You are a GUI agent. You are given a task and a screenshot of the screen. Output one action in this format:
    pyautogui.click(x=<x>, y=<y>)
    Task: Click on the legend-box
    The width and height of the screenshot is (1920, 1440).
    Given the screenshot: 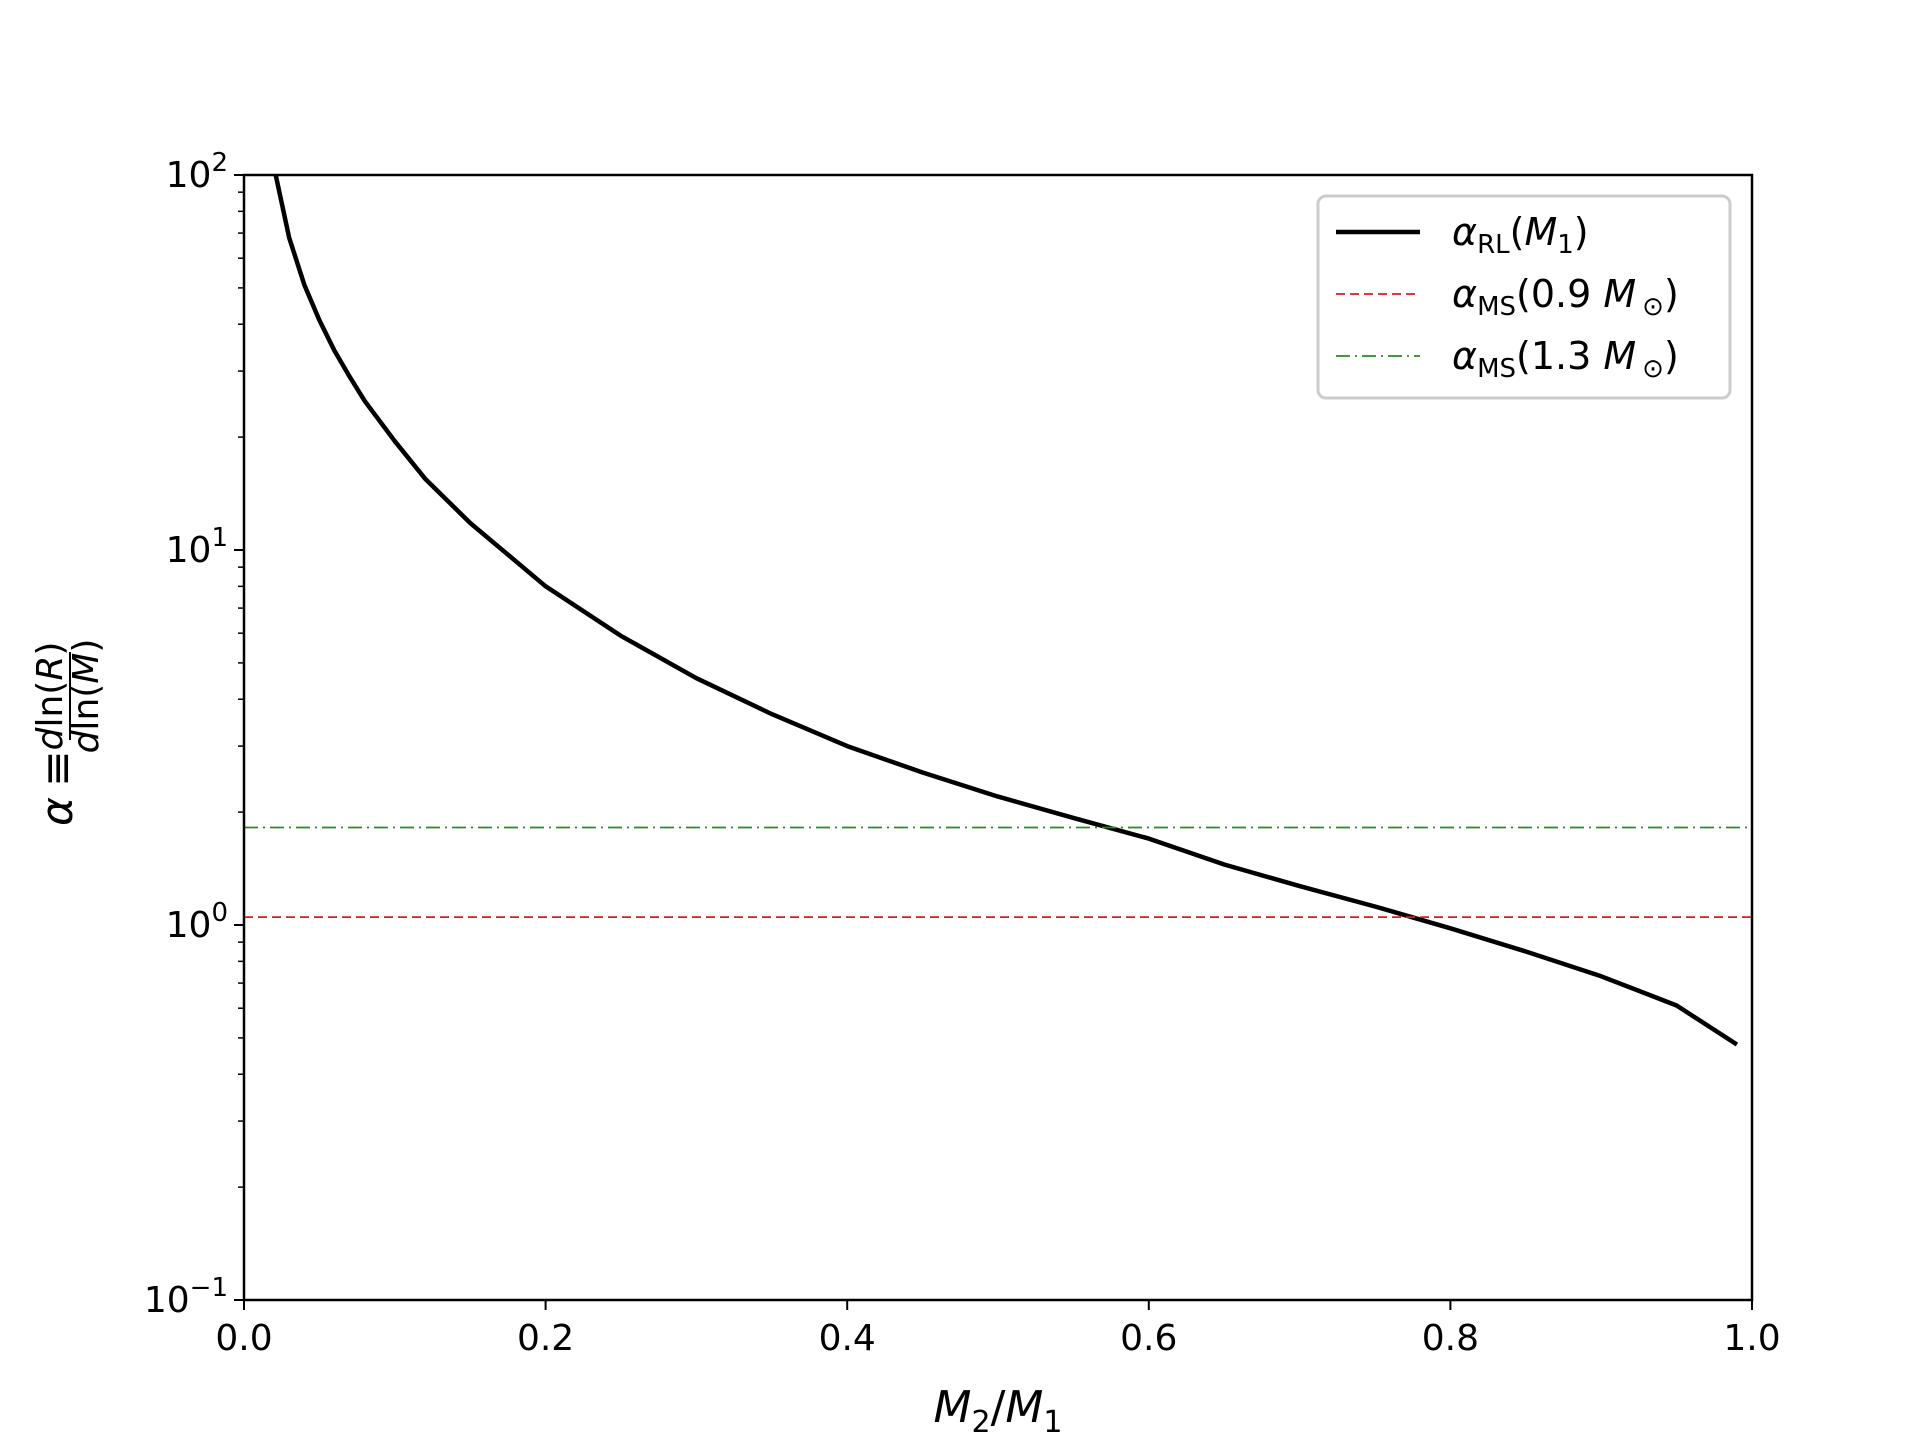 What is the action you would take?
    pyautogui.click(x=1524, y=297)
    